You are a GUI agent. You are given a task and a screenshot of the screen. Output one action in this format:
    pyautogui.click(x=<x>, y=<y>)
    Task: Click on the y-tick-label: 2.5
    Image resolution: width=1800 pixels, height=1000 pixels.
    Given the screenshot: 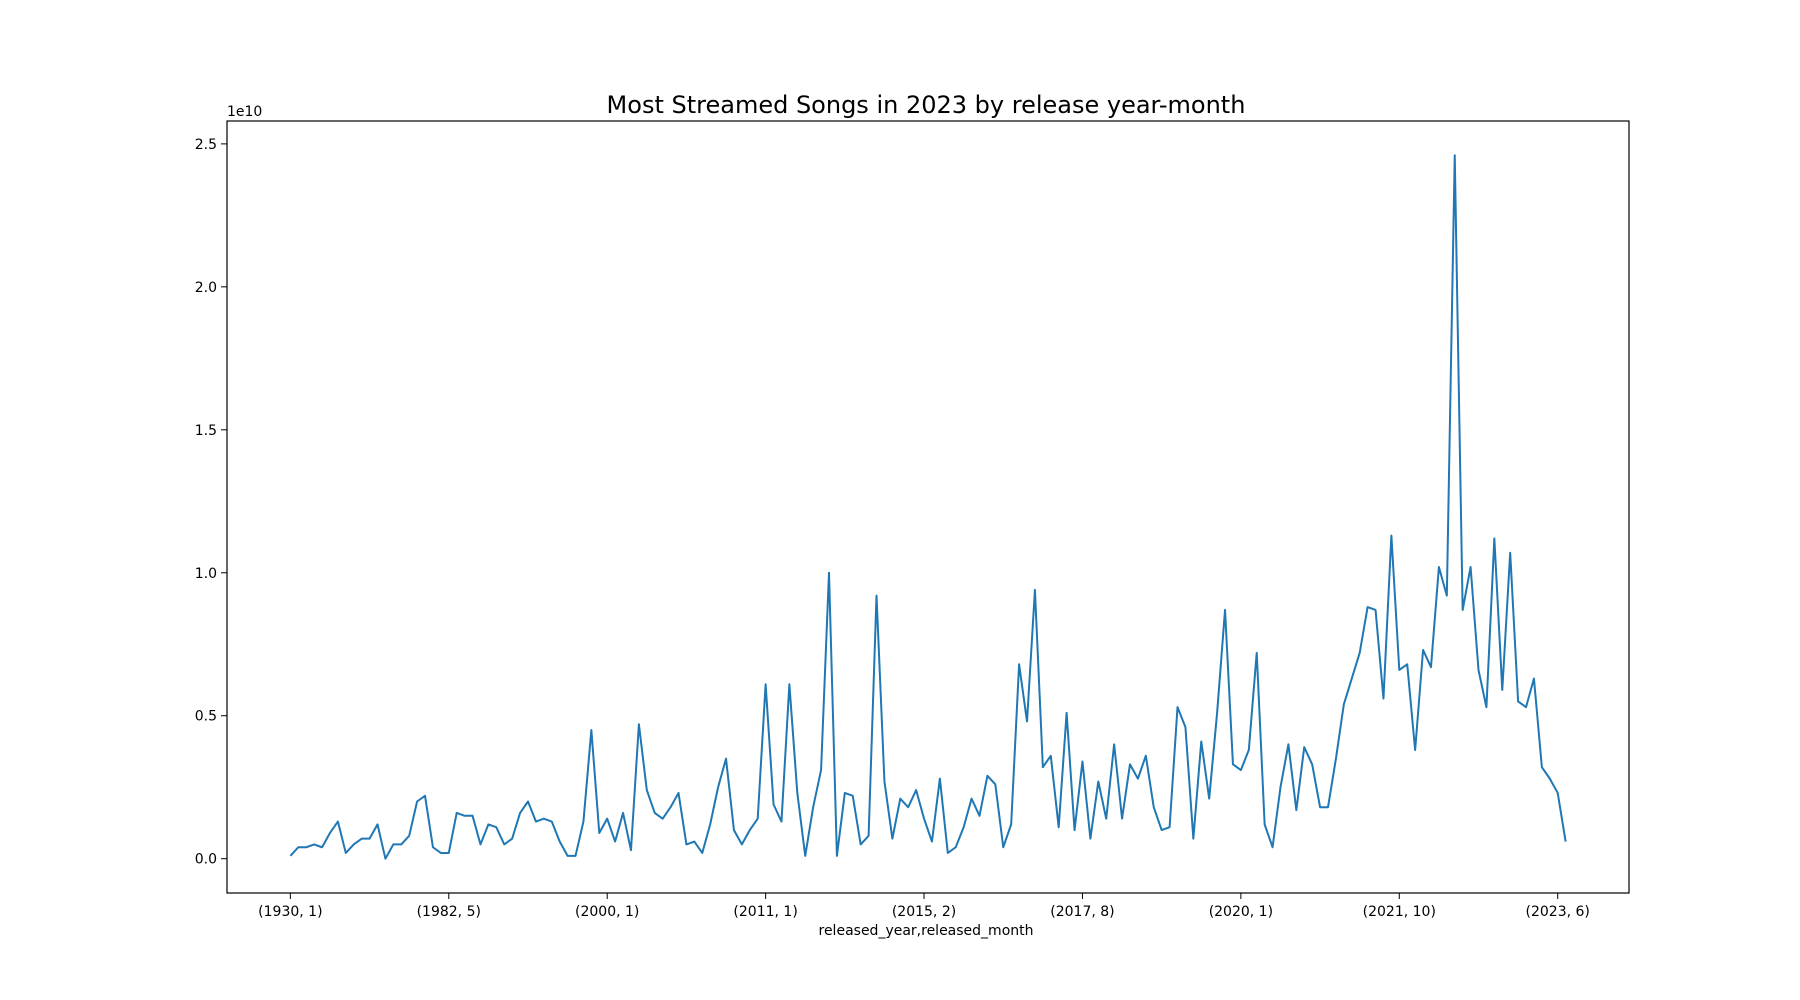 What is the action you would take?
    pyautogui.click(x=206, y=145)
    